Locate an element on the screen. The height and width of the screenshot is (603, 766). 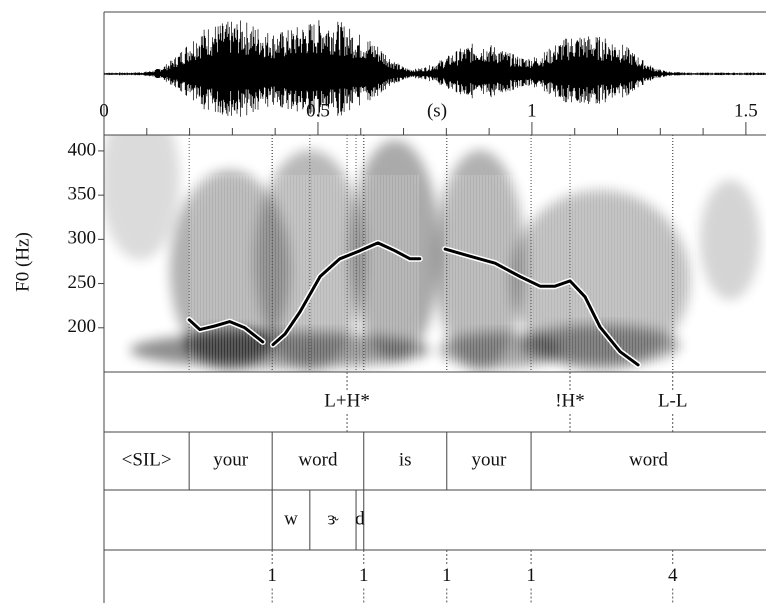
tier-label: L-L is located at coordinates (673, 400).